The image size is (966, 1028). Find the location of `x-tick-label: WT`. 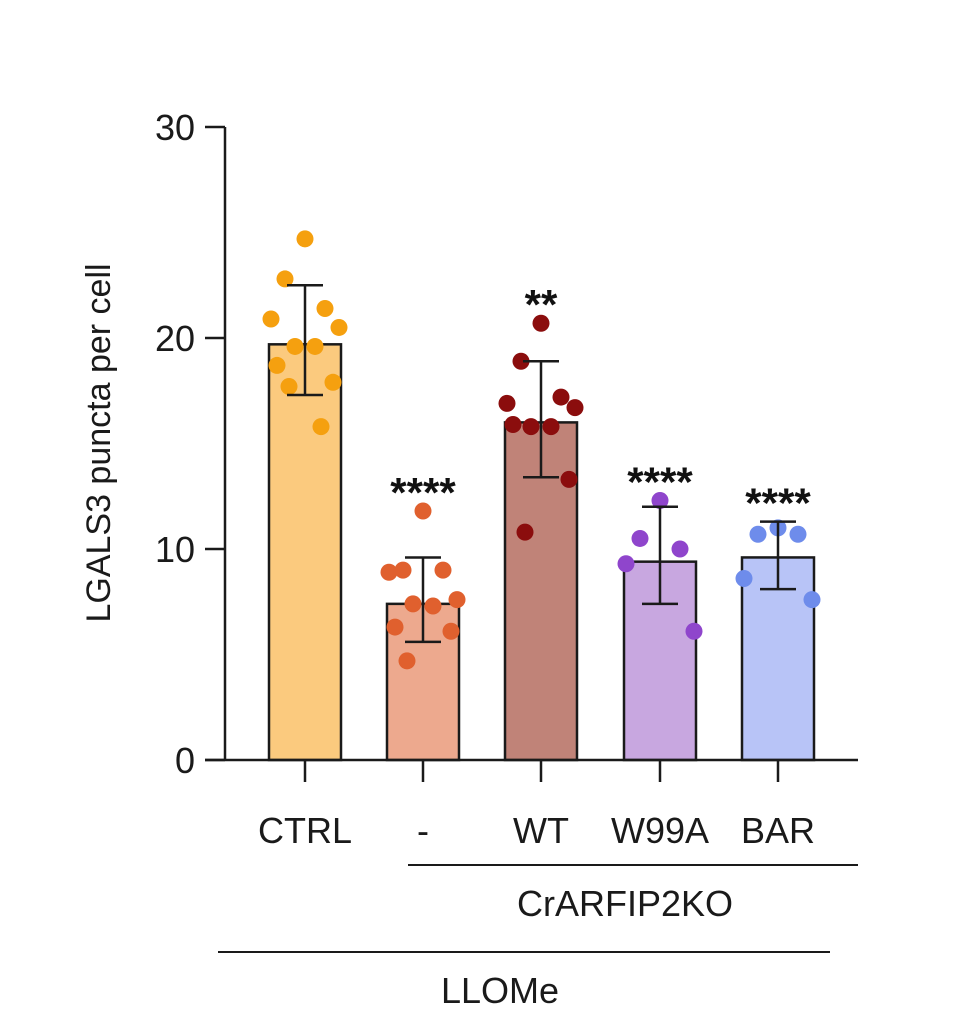

x-tick-label: WT is located at coordinates (541, 830).